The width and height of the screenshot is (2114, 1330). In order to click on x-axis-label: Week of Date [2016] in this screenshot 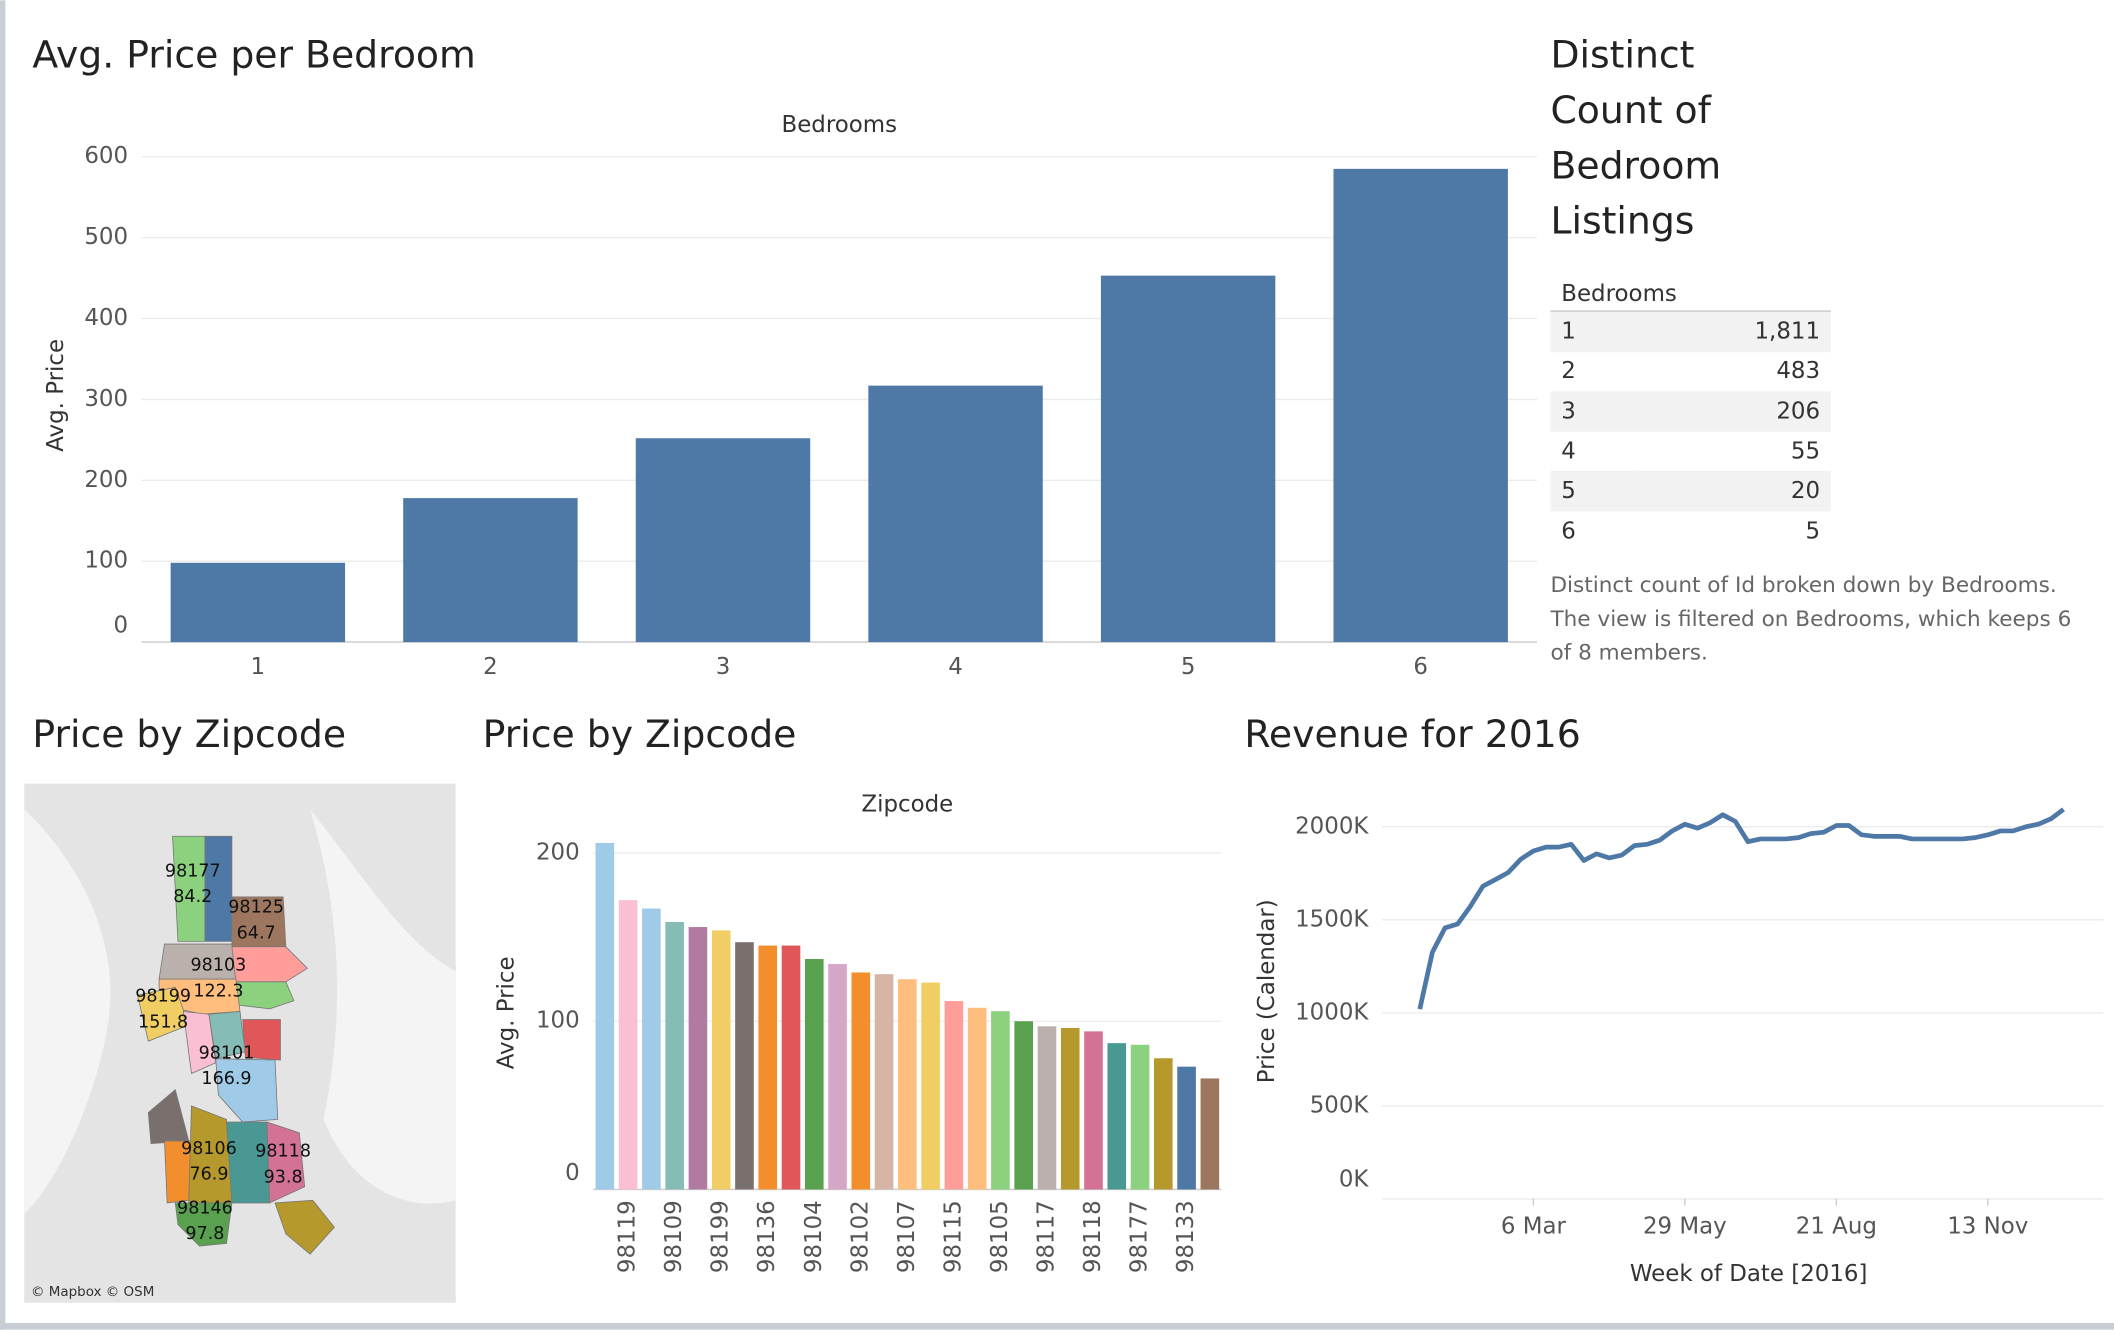, I will do `click(1749, 1274)`.